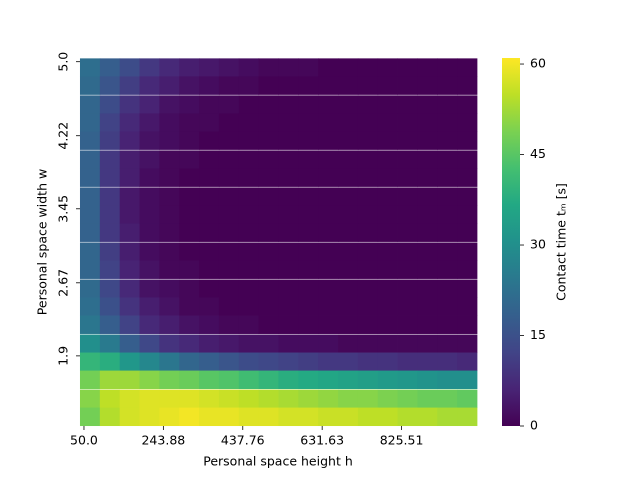  I want to click on colorbar-tick-label: 45, so click(538, 153).